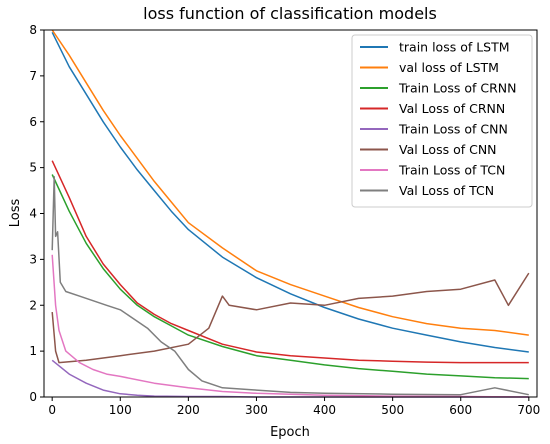 This screenshot has height=444, width=550. What do you see at coordinates (294, 407) in the screenshot?
I see `x-axis: 0 100 200 300 400 500 600 700` at bounding box center [294, 407].